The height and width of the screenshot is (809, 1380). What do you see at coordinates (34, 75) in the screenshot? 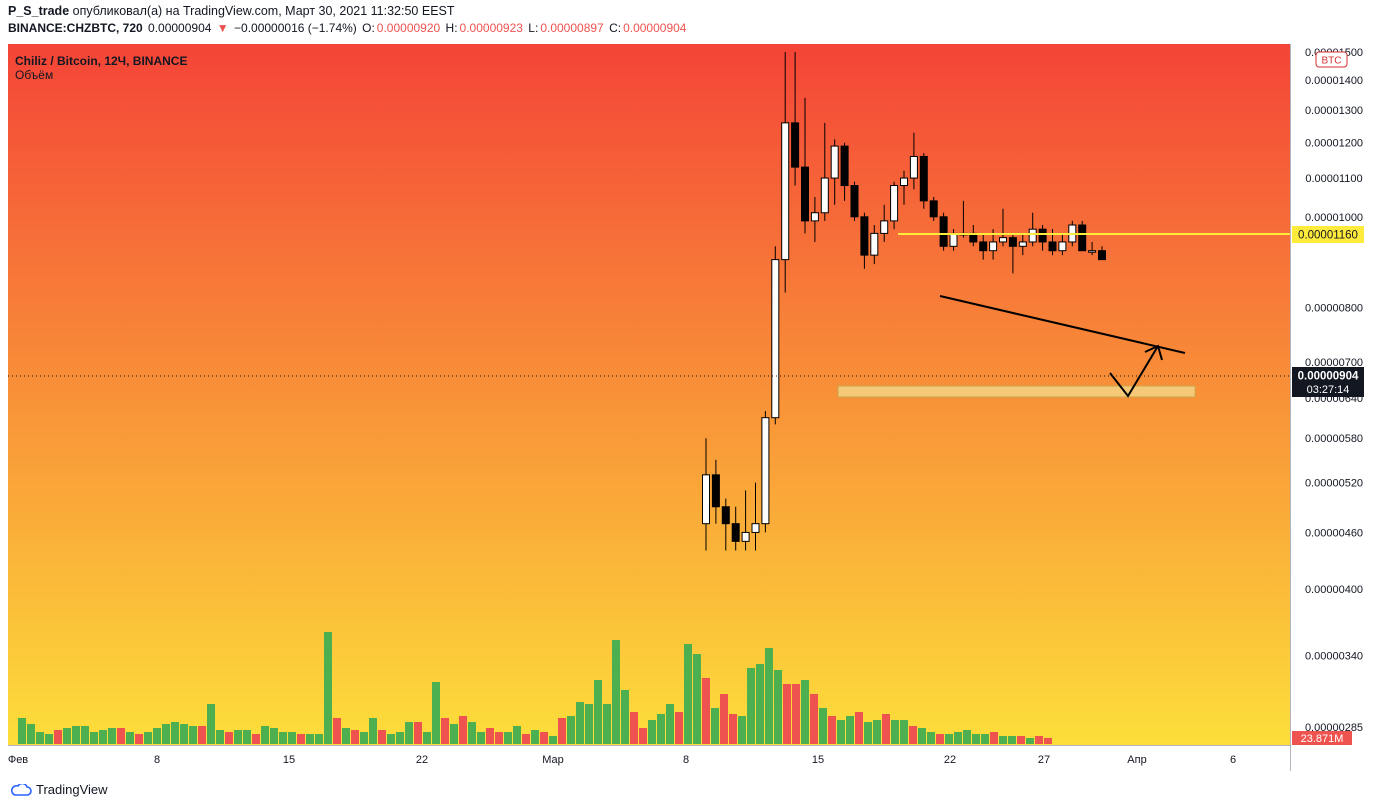
I see `volume-indicator-label: Объём` at bounding box center [34, 75].